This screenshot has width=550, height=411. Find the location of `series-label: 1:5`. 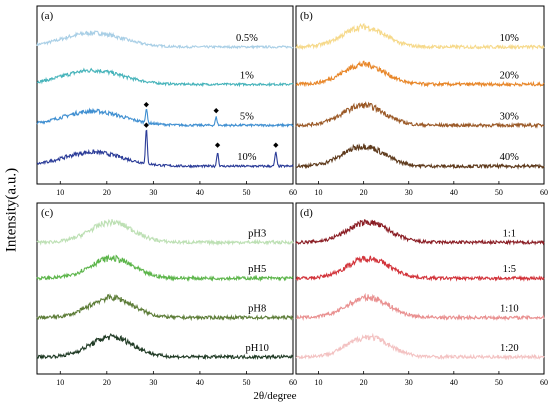

series-label: 1:5 is located at coordinates (509, 269).